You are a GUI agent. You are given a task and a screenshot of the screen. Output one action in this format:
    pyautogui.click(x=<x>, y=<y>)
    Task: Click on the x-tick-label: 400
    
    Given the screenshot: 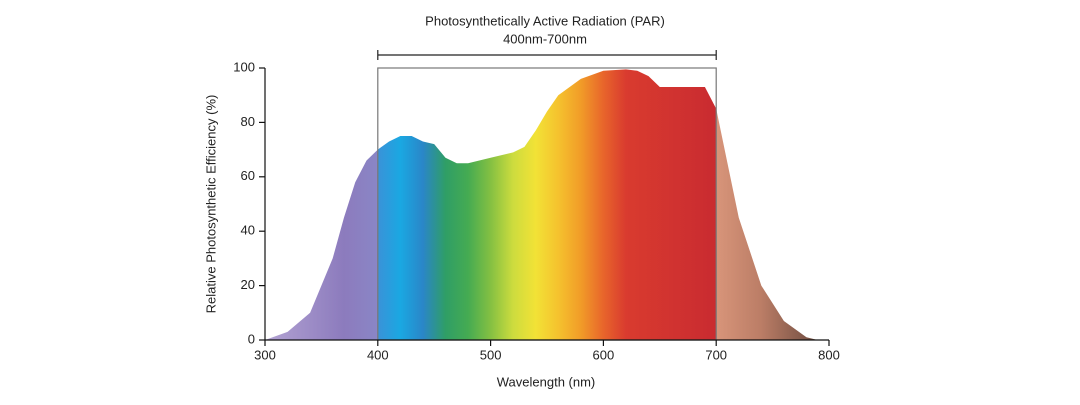 What is the action you would take?
    pyautogui.click(x=378, y=354)
    